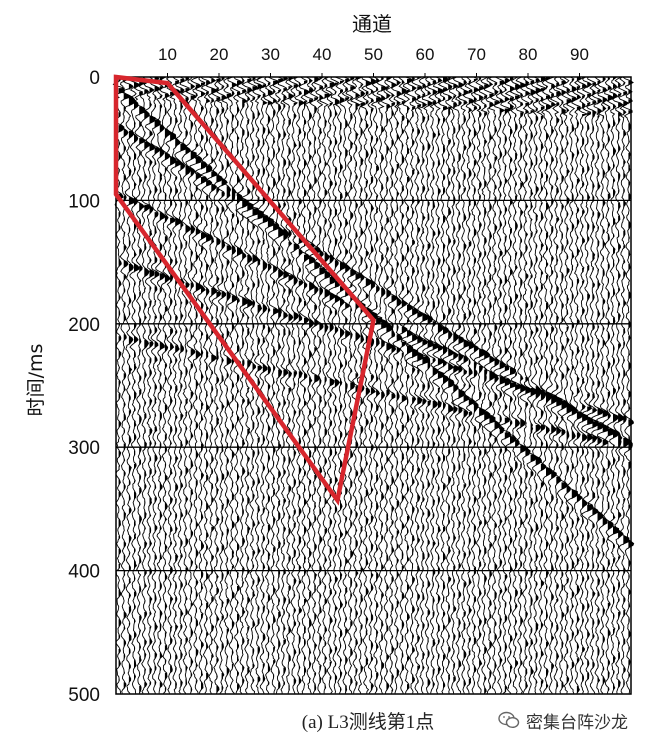  Describe the element at coordinates (84, 695) in the screenshot. I see `y-tick-label: 500` at that location.